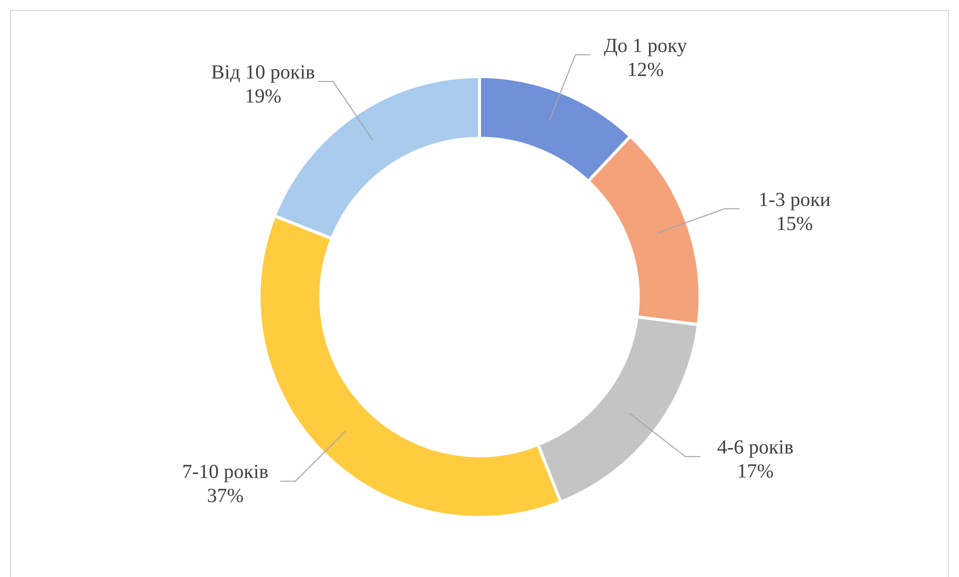 The width and height of the screenshot is (959, 577). I want to click on slice-label: 7-10 років, so click(225, 472).